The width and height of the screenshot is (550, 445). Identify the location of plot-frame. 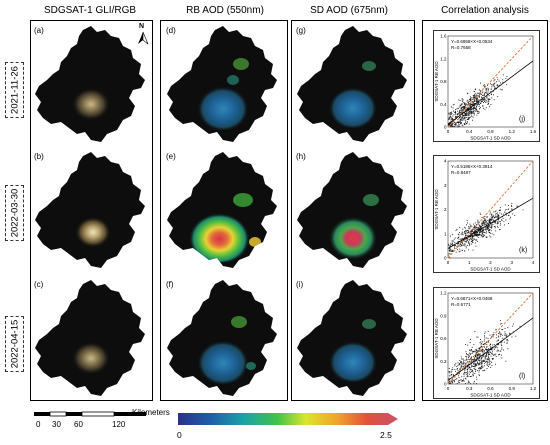
(490, 81).